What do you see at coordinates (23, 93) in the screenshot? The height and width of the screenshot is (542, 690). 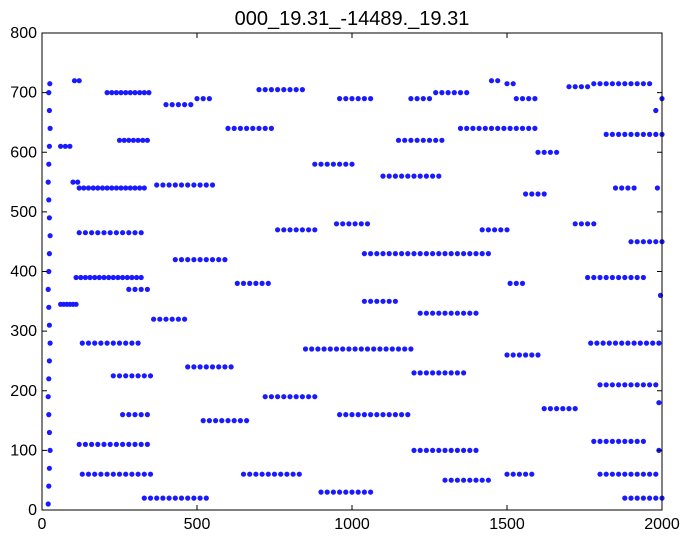 I see `y-tick-label: 700` at bounding box center [23, 93].